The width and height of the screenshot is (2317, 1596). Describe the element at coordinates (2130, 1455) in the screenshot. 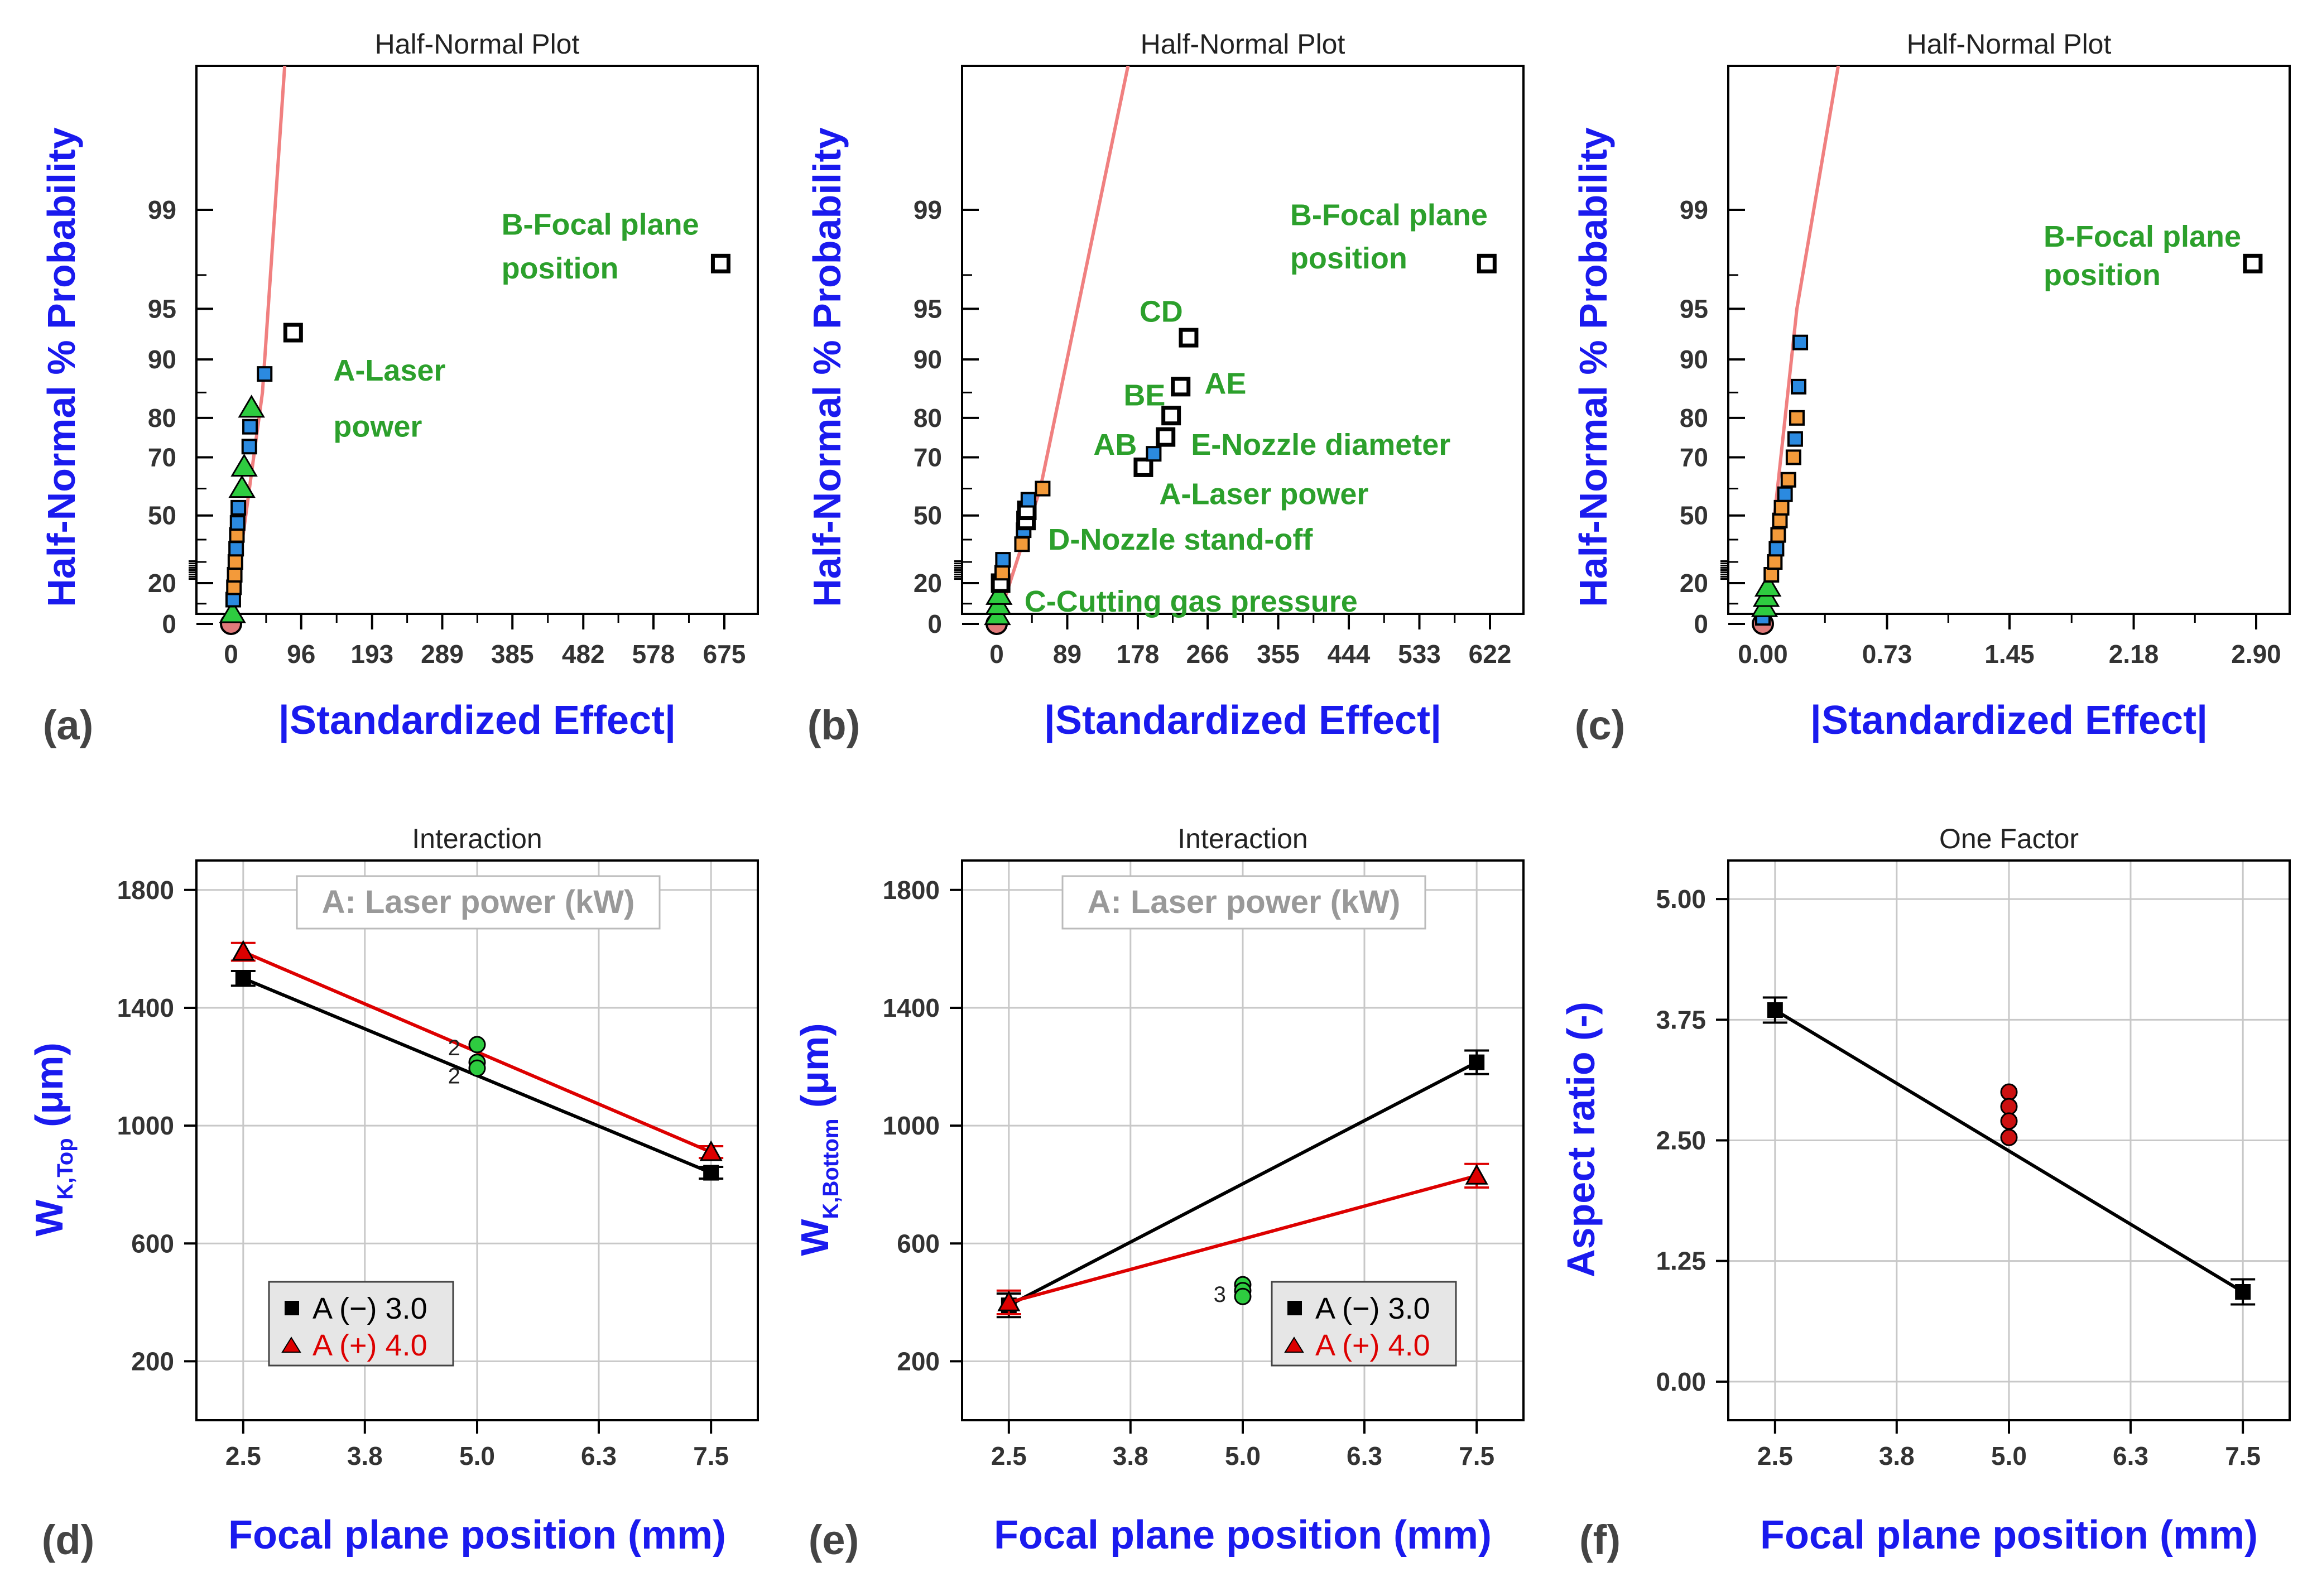

I see `x-tick-label: 6.3` at that location.